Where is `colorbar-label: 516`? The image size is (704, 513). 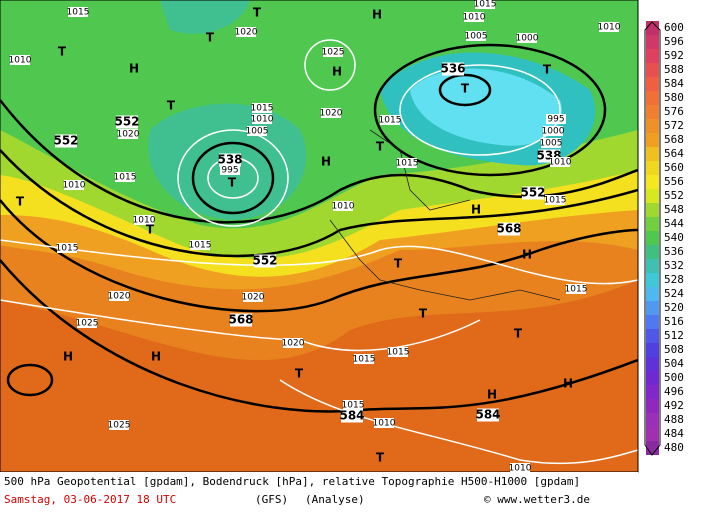
colorbar-label: 516 is located at coordinates (674, 321).